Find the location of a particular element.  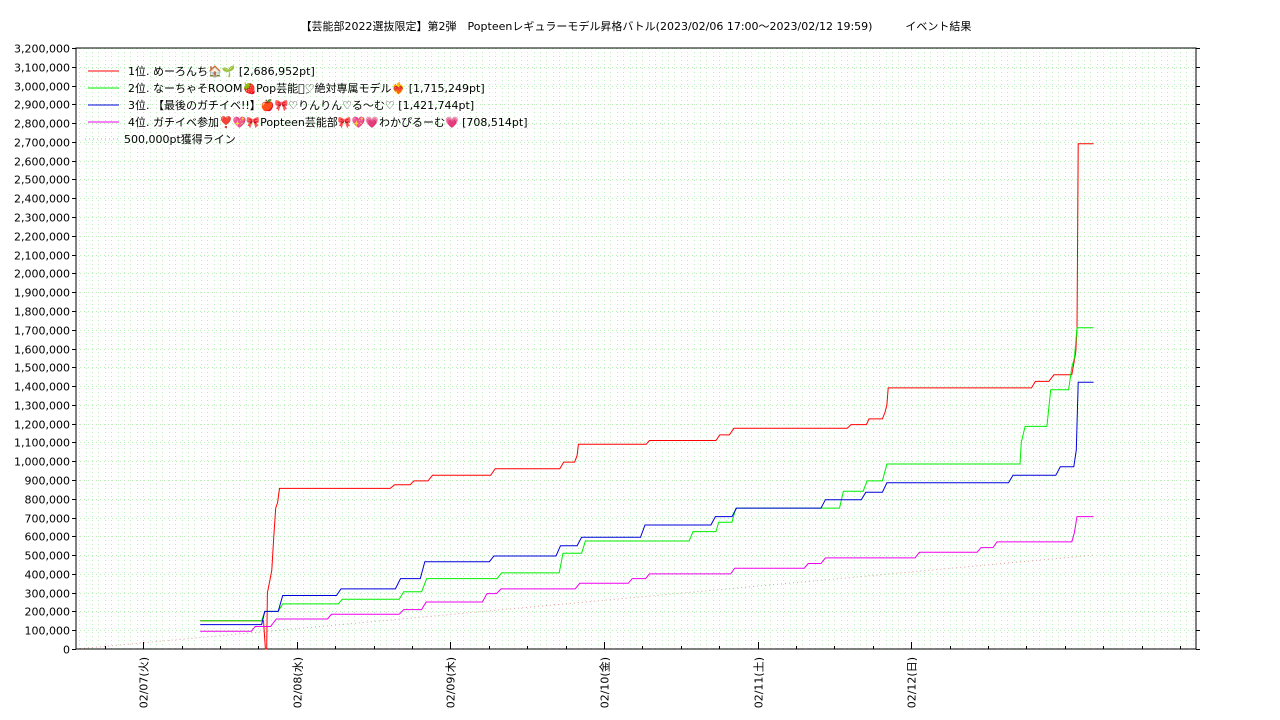

legend-label: 1位. めーろんち🏠🌱 [2,686,952pt] is located at coordinates (221, 71).